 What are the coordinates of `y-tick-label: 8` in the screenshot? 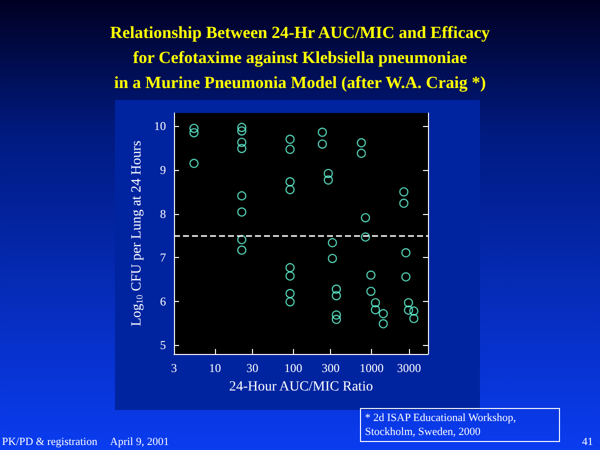 It's located at (163, 213).